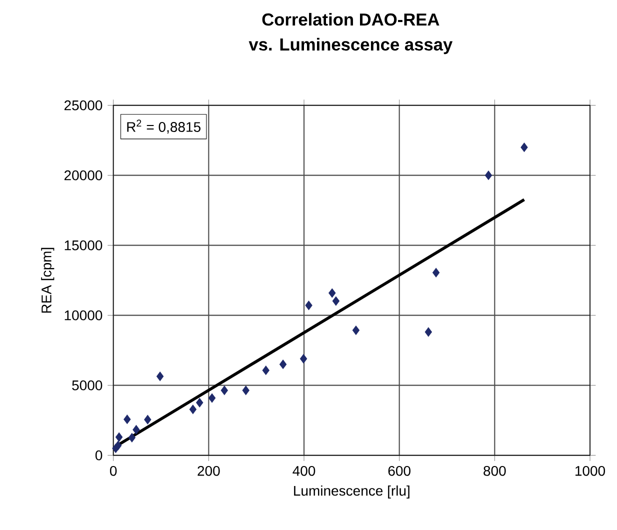 The width and height of the screenshot is (617, 530). What do you see at coordinates (351, 19) in the screenshot?
I see `chart-title: Correlation DAO-REA` at bounding box center [351, 19].